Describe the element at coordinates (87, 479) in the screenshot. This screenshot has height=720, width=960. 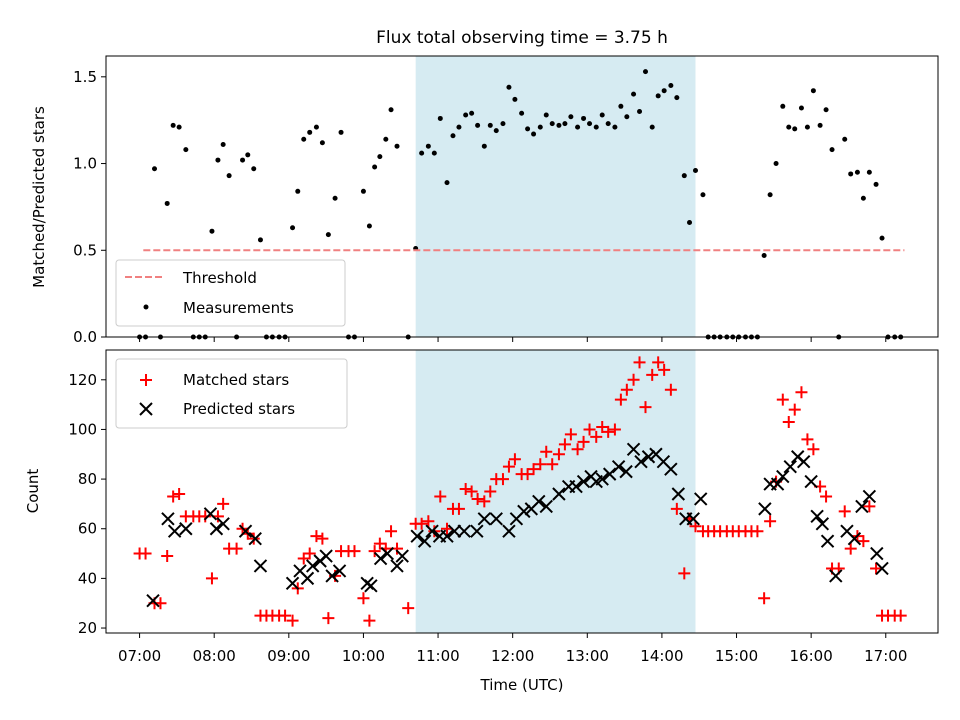
I see `bottom-y-tick-label: 80` at that location.